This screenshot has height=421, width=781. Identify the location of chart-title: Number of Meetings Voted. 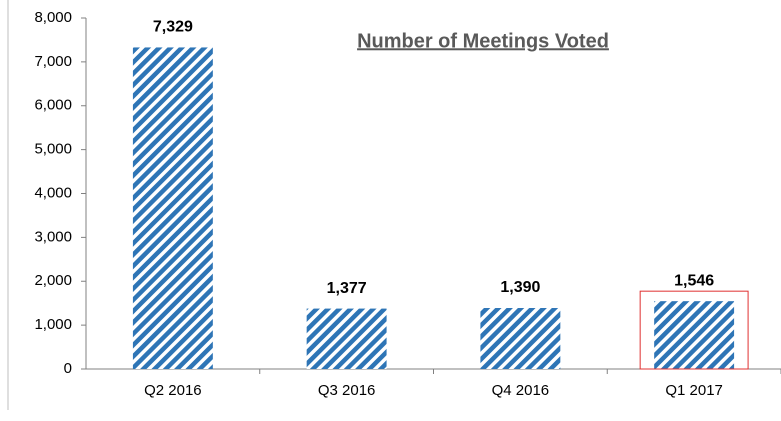
(483, 41).